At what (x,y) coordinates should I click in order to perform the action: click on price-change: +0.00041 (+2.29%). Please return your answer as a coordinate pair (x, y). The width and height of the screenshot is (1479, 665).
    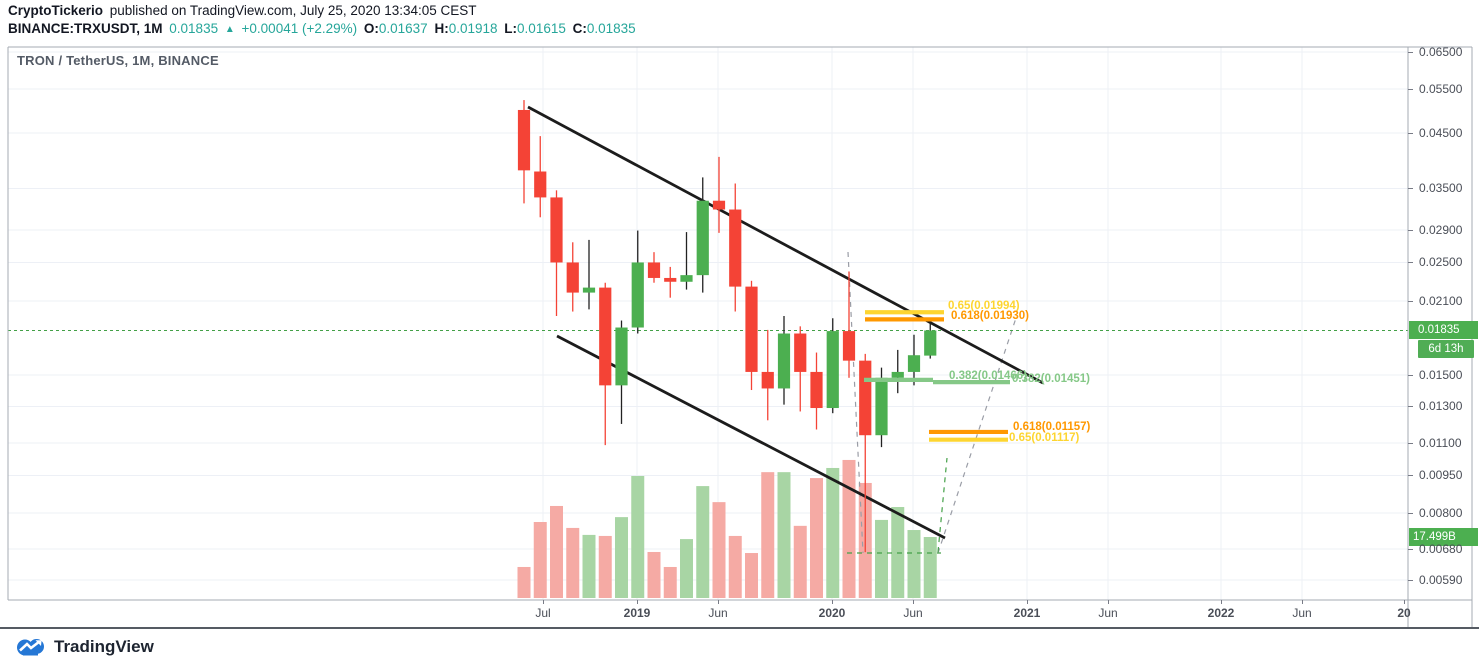
    Looking at the image, I should click on (299, 28).